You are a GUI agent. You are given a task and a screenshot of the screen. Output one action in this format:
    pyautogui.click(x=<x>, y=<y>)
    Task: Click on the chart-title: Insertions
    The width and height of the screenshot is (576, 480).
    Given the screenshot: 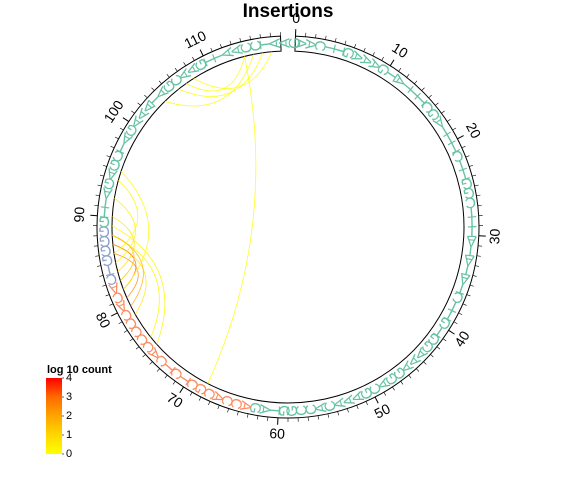 What is the action you would take?
    pyautogui.click(x=288, y=11)
    